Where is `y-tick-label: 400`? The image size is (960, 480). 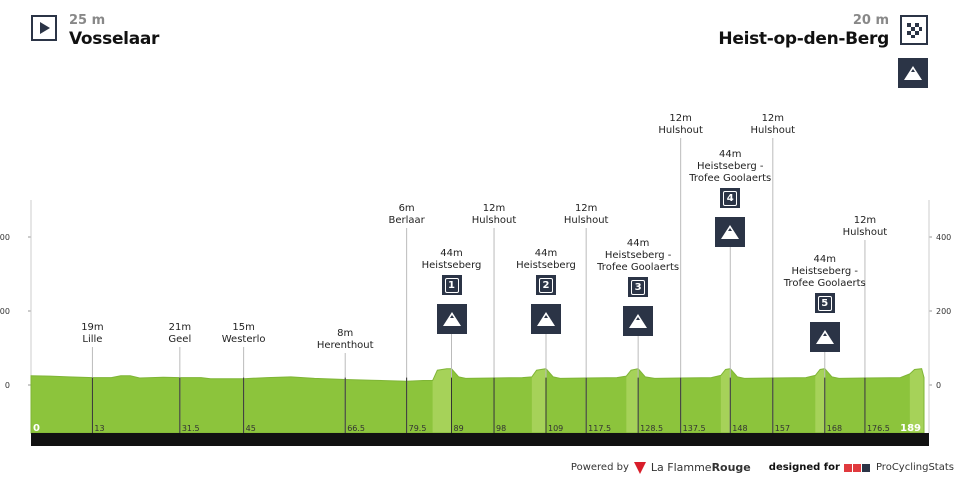 y-tick-label: 400 is located at coordinates (943, 237).